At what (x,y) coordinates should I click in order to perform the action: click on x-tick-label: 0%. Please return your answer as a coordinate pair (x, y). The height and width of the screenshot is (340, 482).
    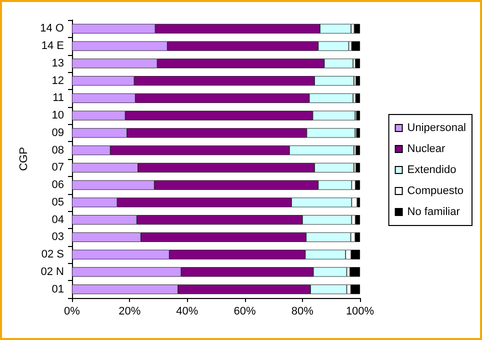
    Looking at the image, I should click on (72, 312).